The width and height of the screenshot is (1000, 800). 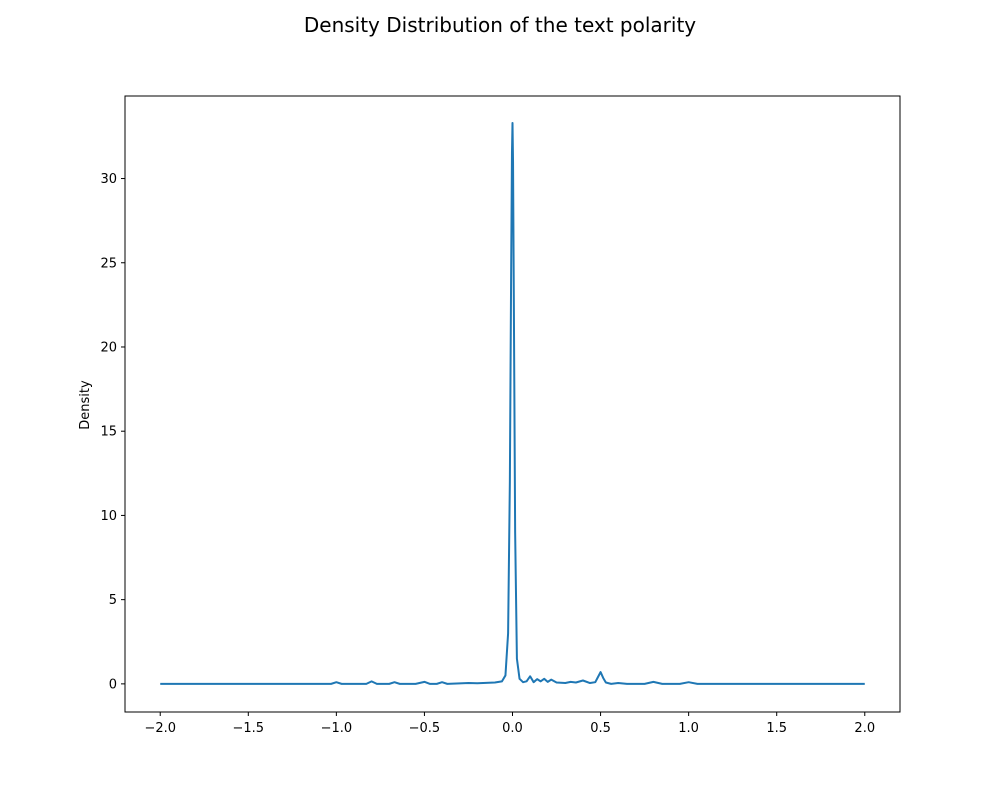 What do you see at coordinates (108, 179) in the screenshot?
I see `y-tick-label: 30` at bounding box center [108, 179].